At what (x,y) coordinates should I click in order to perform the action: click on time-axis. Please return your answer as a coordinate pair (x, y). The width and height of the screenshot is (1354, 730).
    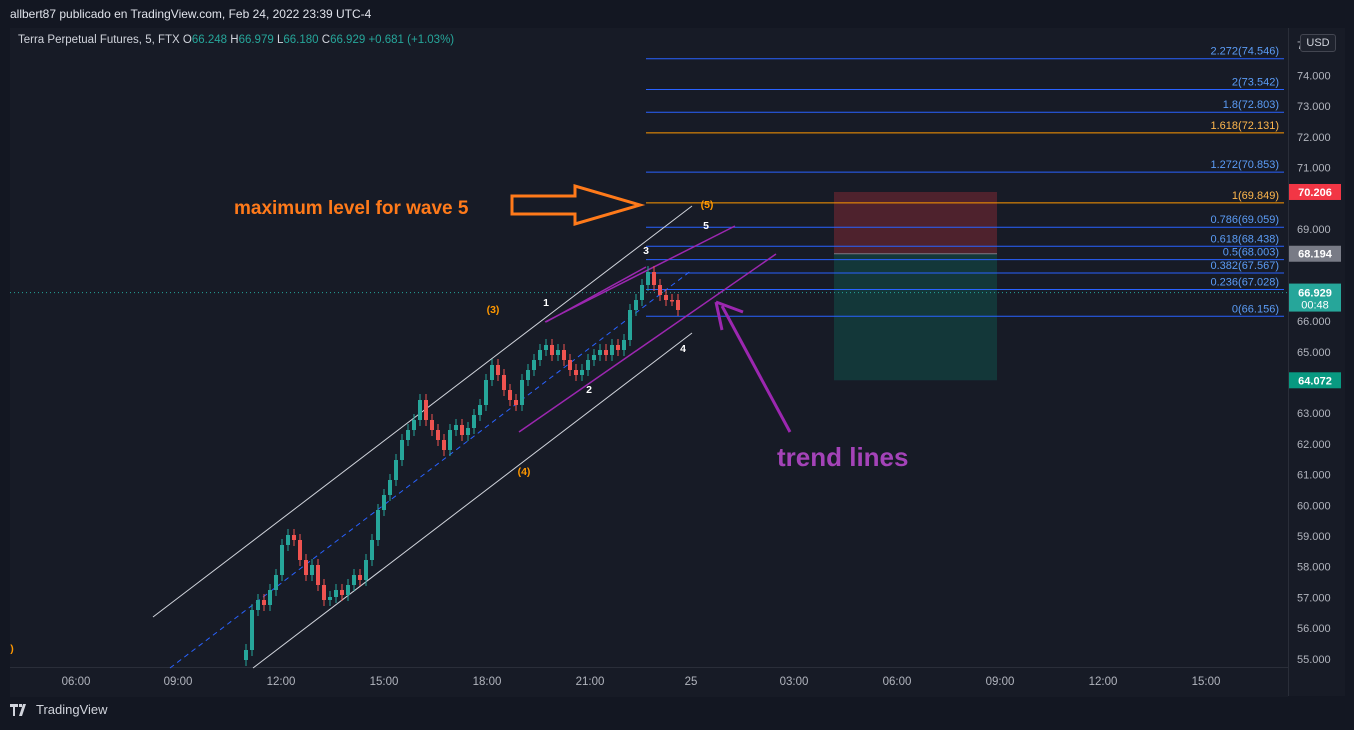
    Looking at the image, I should click on (649, 682).